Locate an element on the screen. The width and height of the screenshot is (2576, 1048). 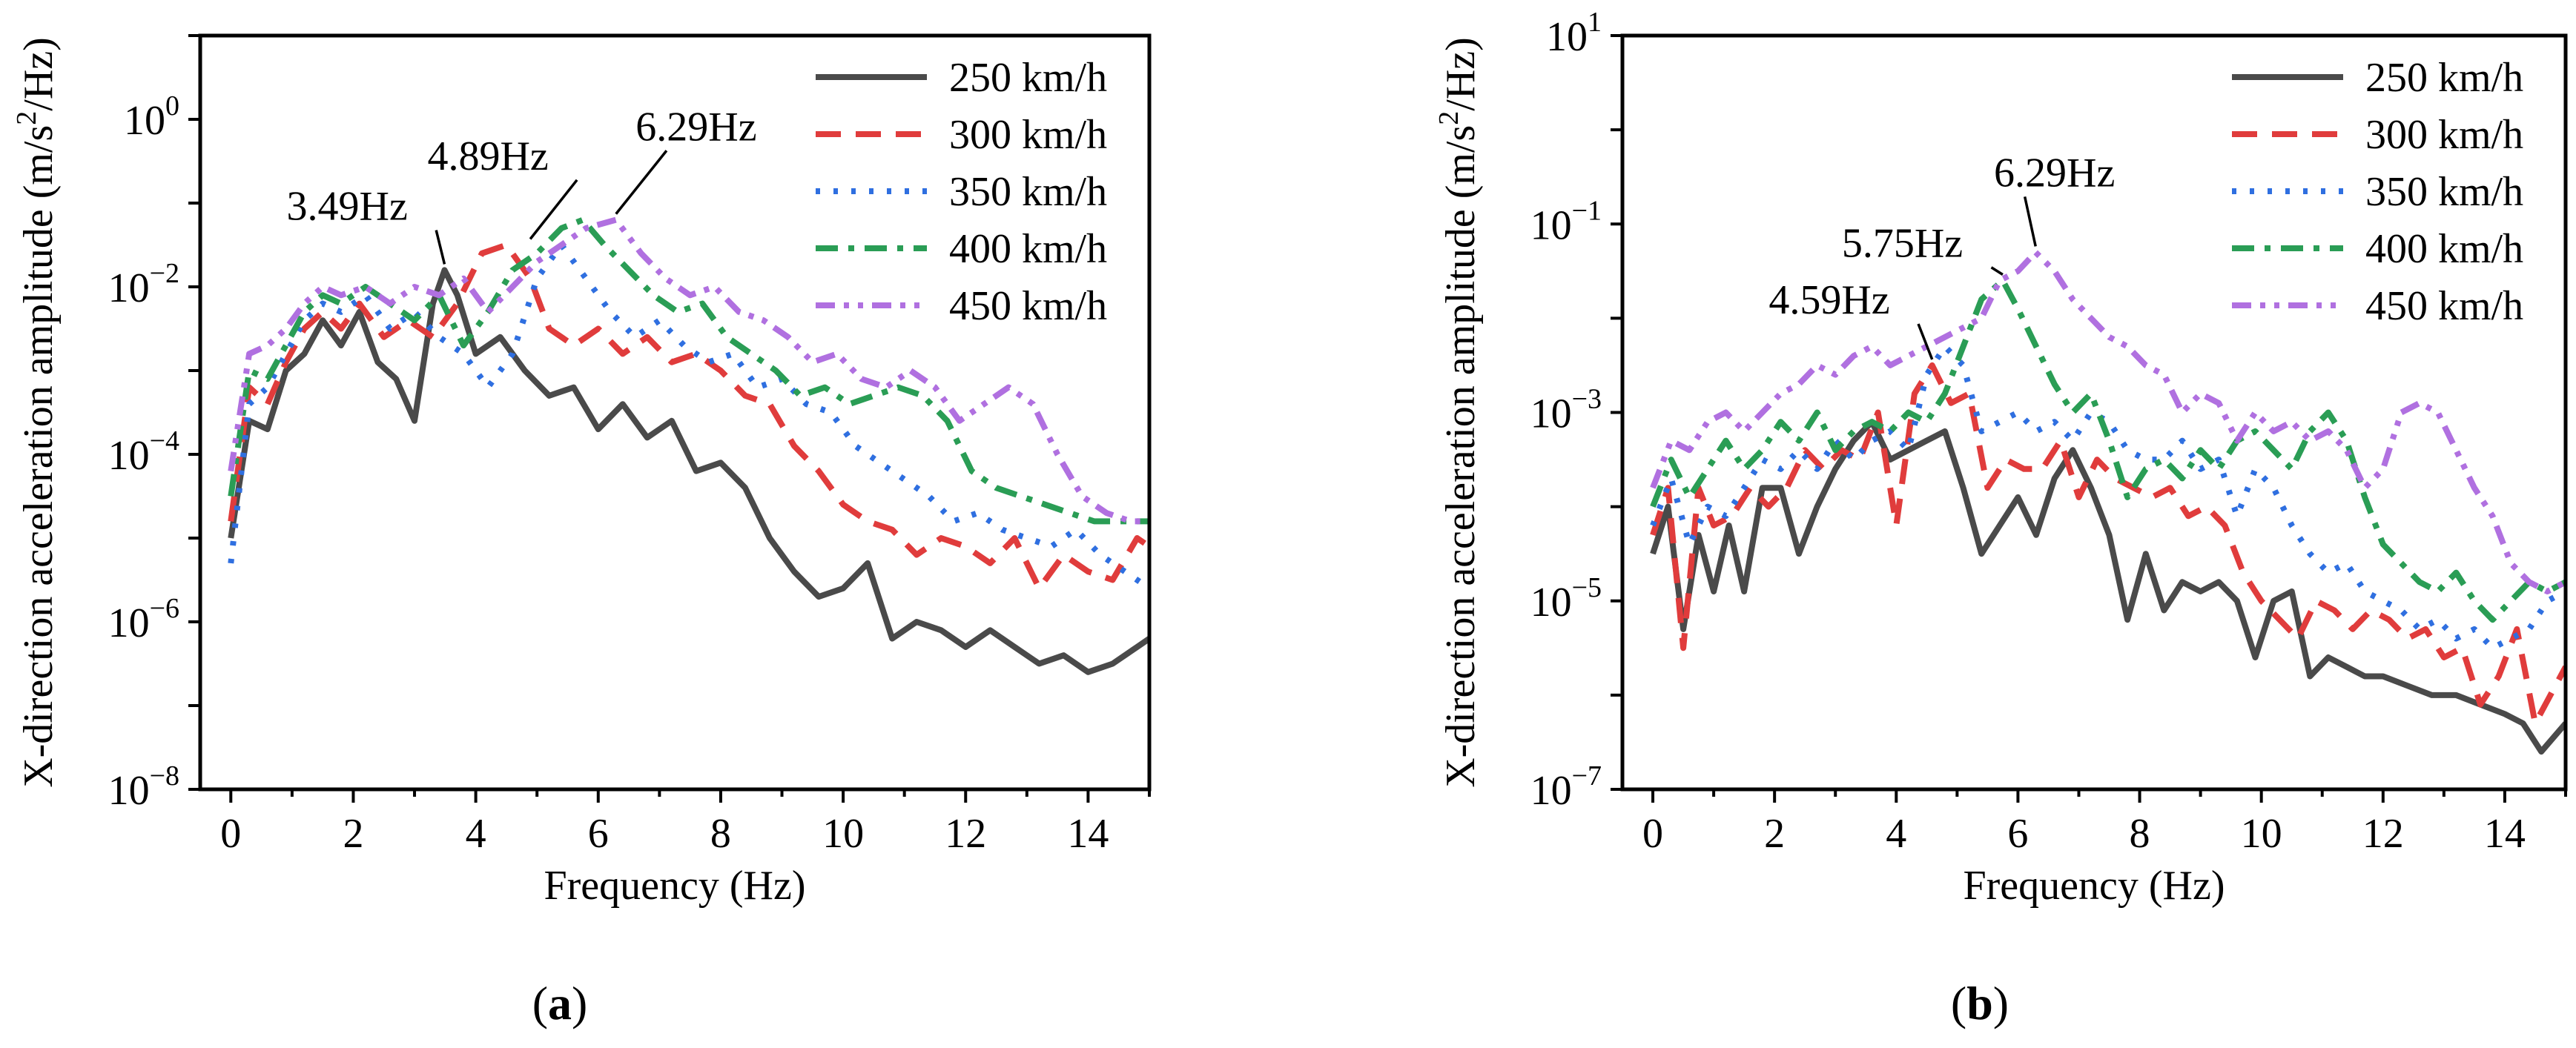
y-tick-label: 10⁻⁷ is located at coordinates (1566, 787).